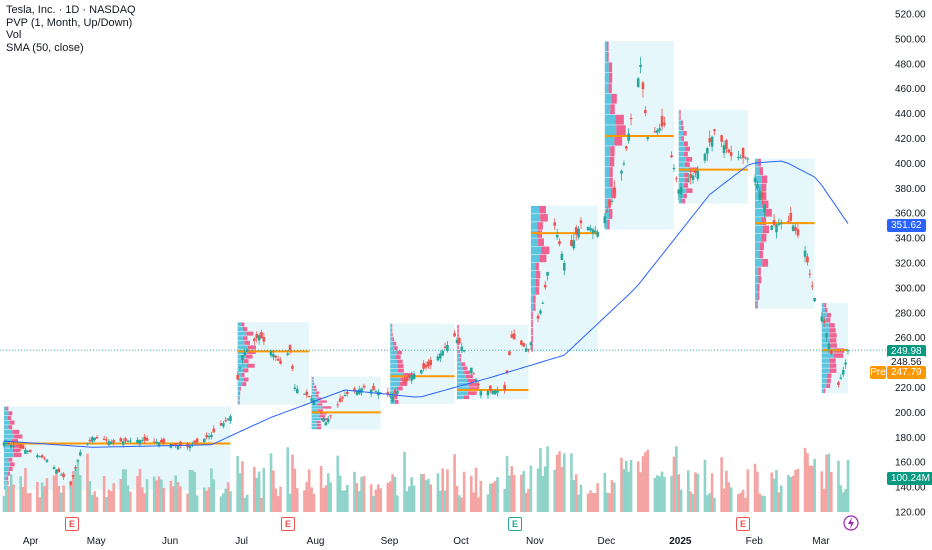 This screenshot has width=932, height=550. I want to click on y-axis-tick-label: 160.00, so click(910, 463).